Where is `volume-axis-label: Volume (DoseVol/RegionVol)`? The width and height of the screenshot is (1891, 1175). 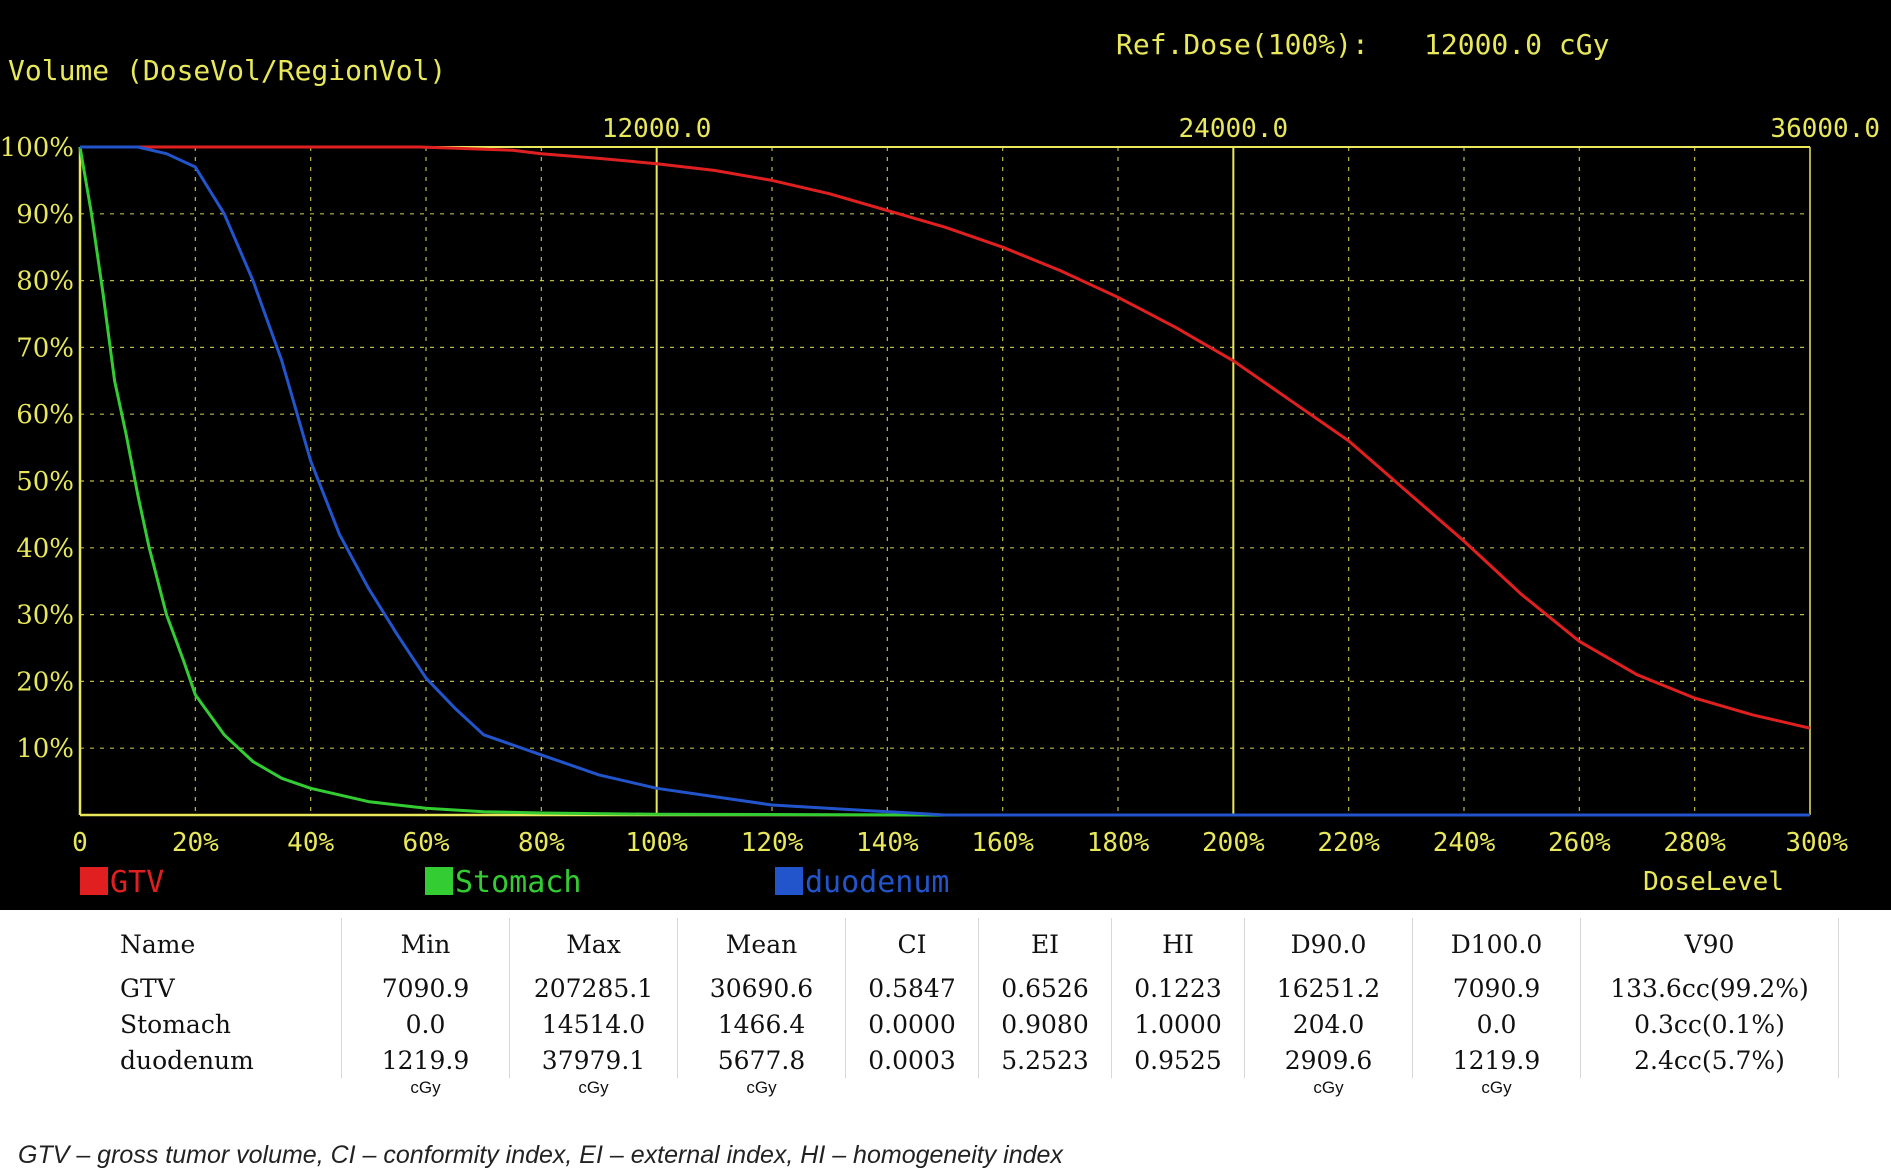 volume-axis-label: Volume (DoseVol/RegionVol) is located at coordinates (227, 70).